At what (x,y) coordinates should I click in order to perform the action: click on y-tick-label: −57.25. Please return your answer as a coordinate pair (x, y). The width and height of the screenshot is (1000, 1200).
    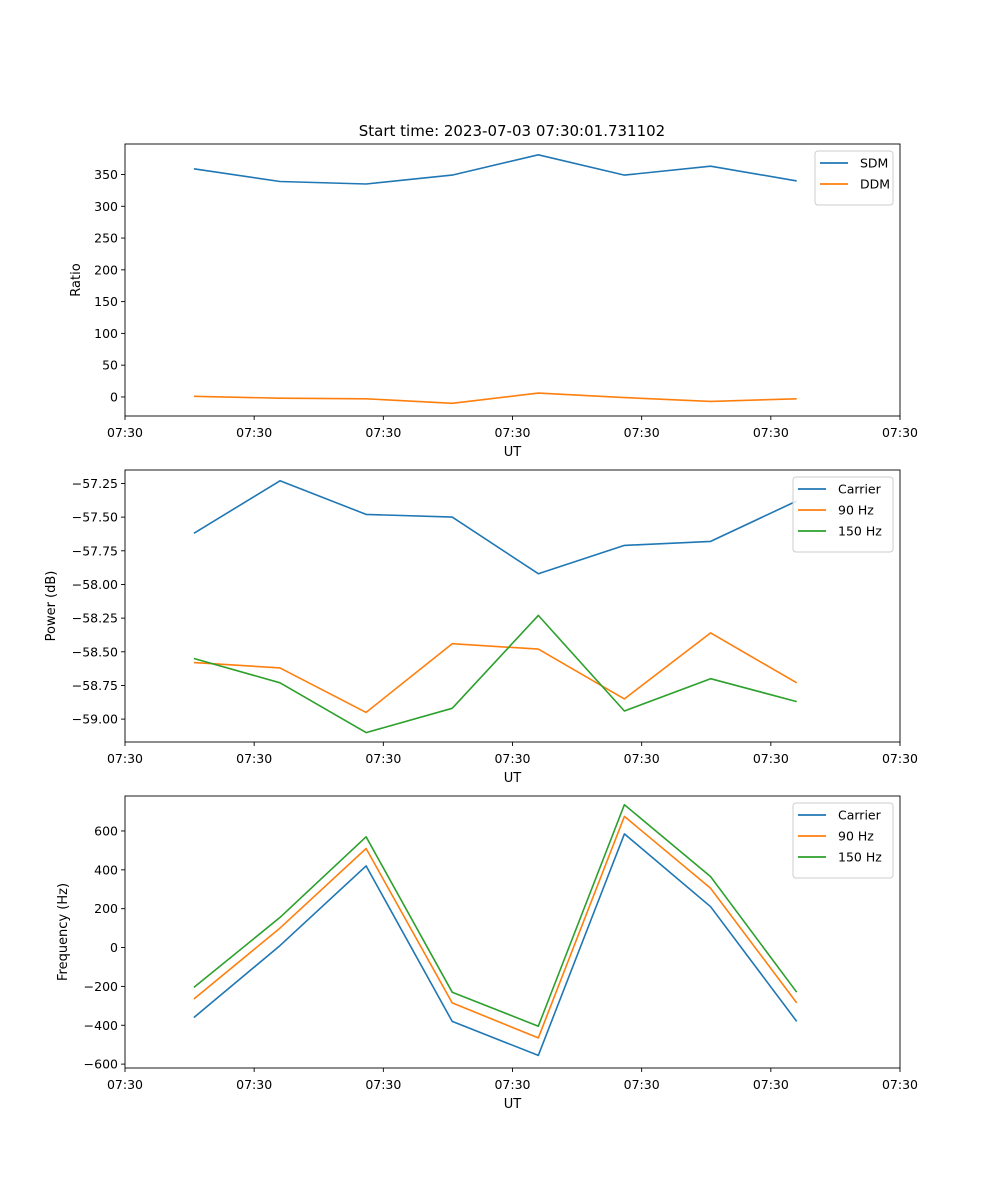
    Looking at the image, I should click on (95, 483).